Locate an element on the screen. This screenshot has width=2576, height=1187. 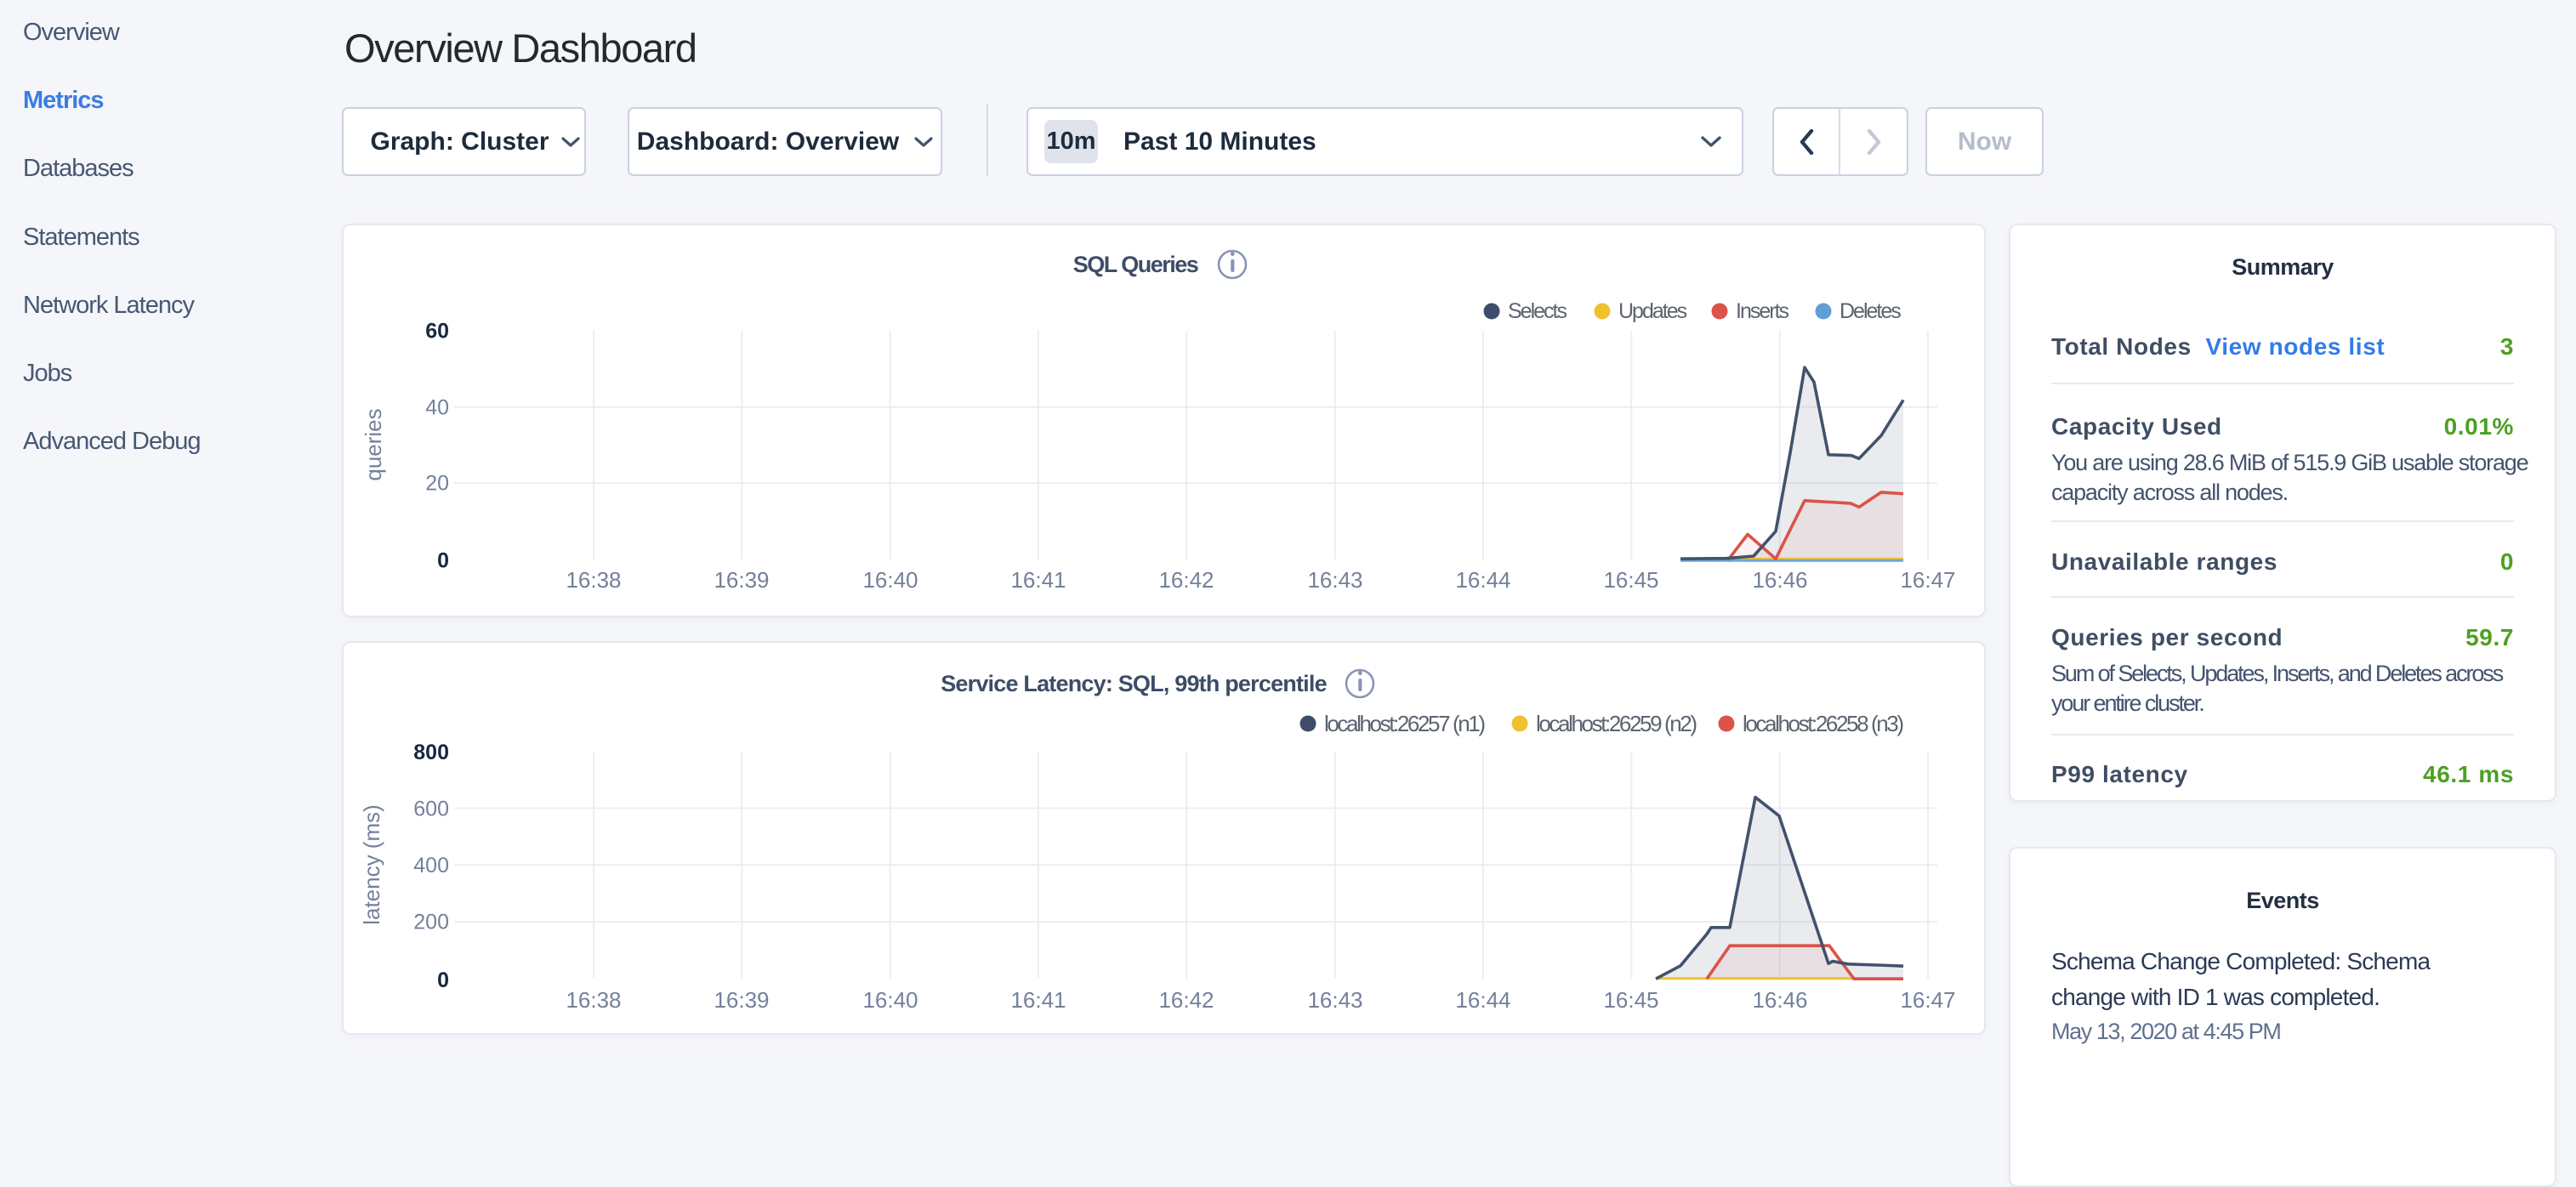
svg-text: 600 is located at coordinates (431, 809).